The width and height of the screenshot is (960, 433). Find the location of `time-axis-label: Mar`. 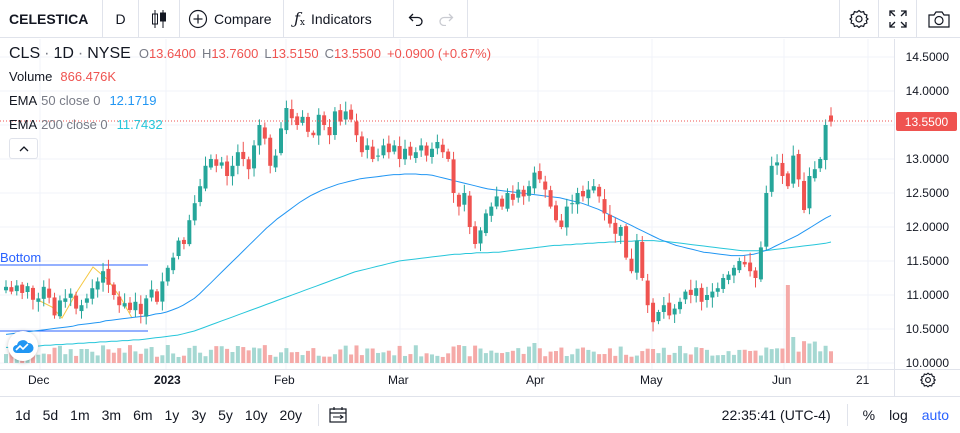

time-axis-label: Mar is located at coordinates (398, 380).